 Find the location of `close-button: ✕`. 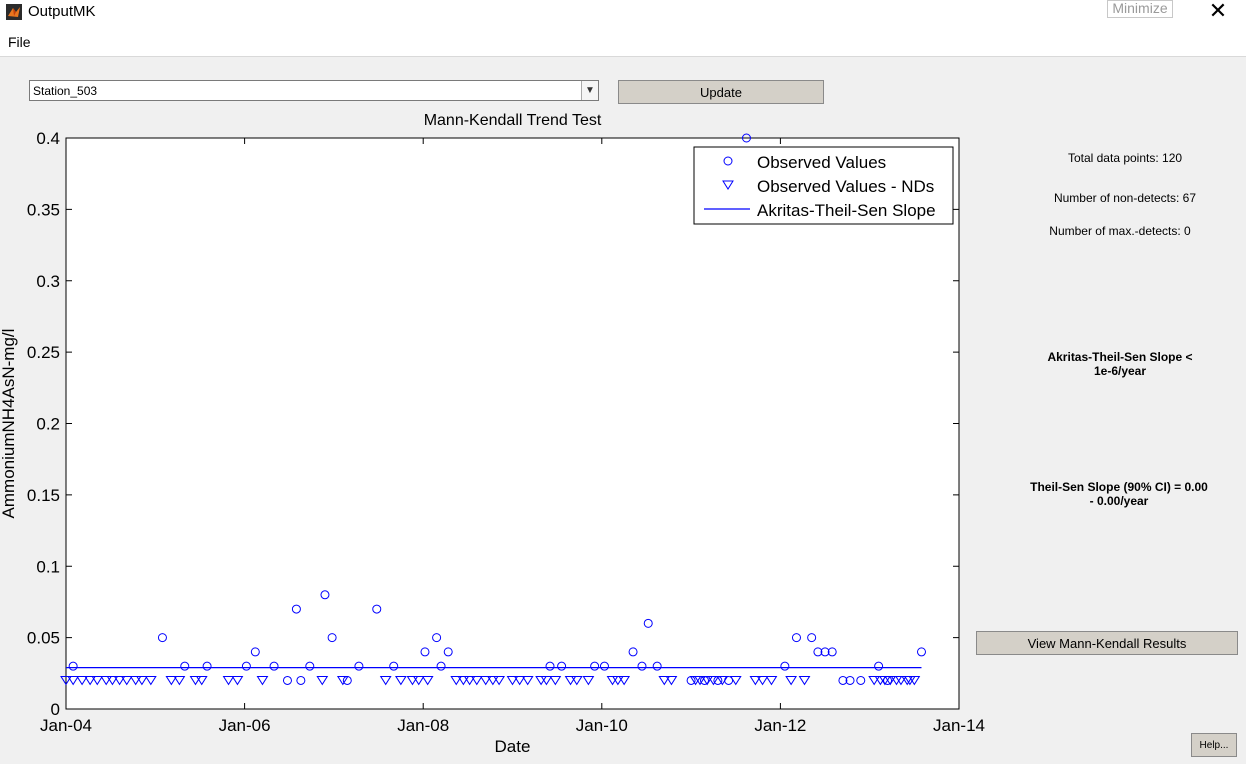

close-button: ✕ is located at coordinates (1218, 11).